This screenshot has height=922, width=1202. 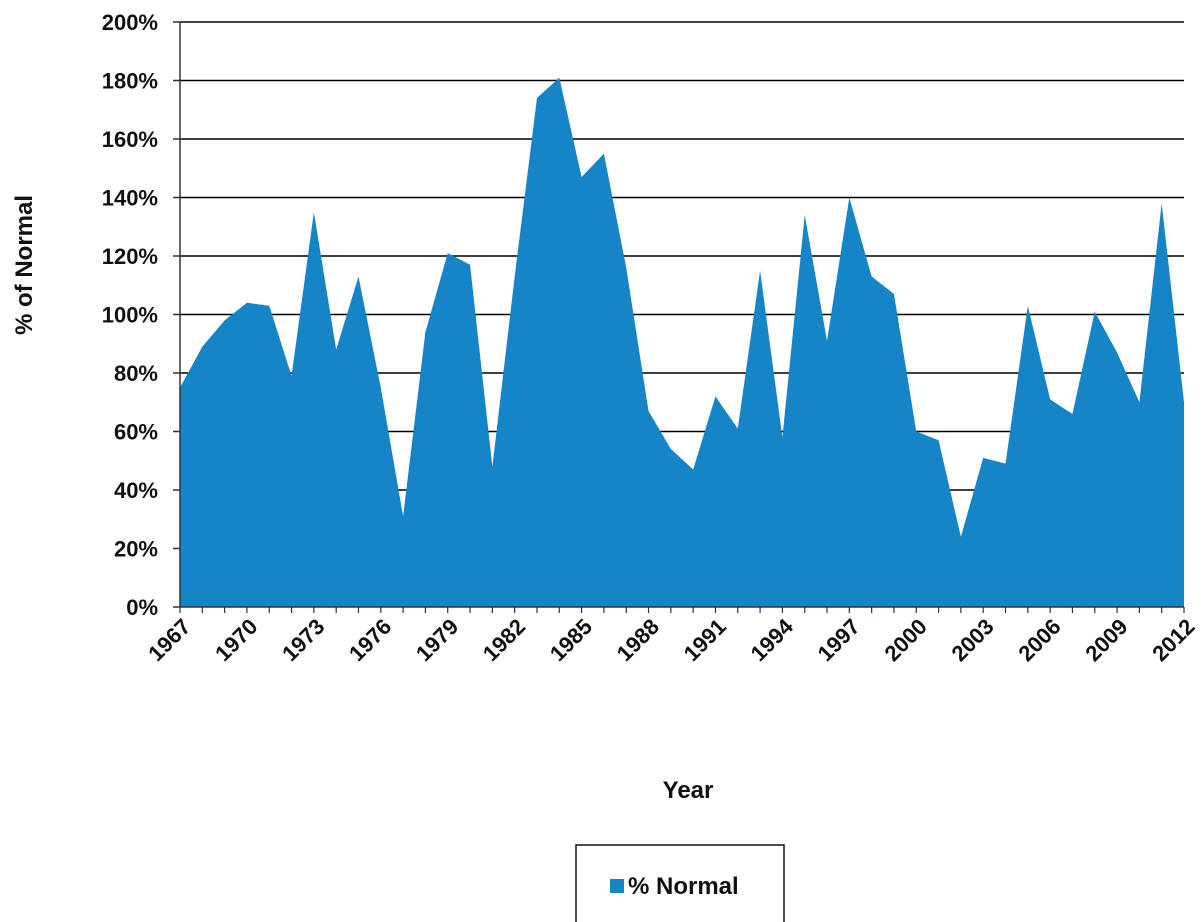 I want to click on x-tick-label: 1970, so click(x=236, y=640).